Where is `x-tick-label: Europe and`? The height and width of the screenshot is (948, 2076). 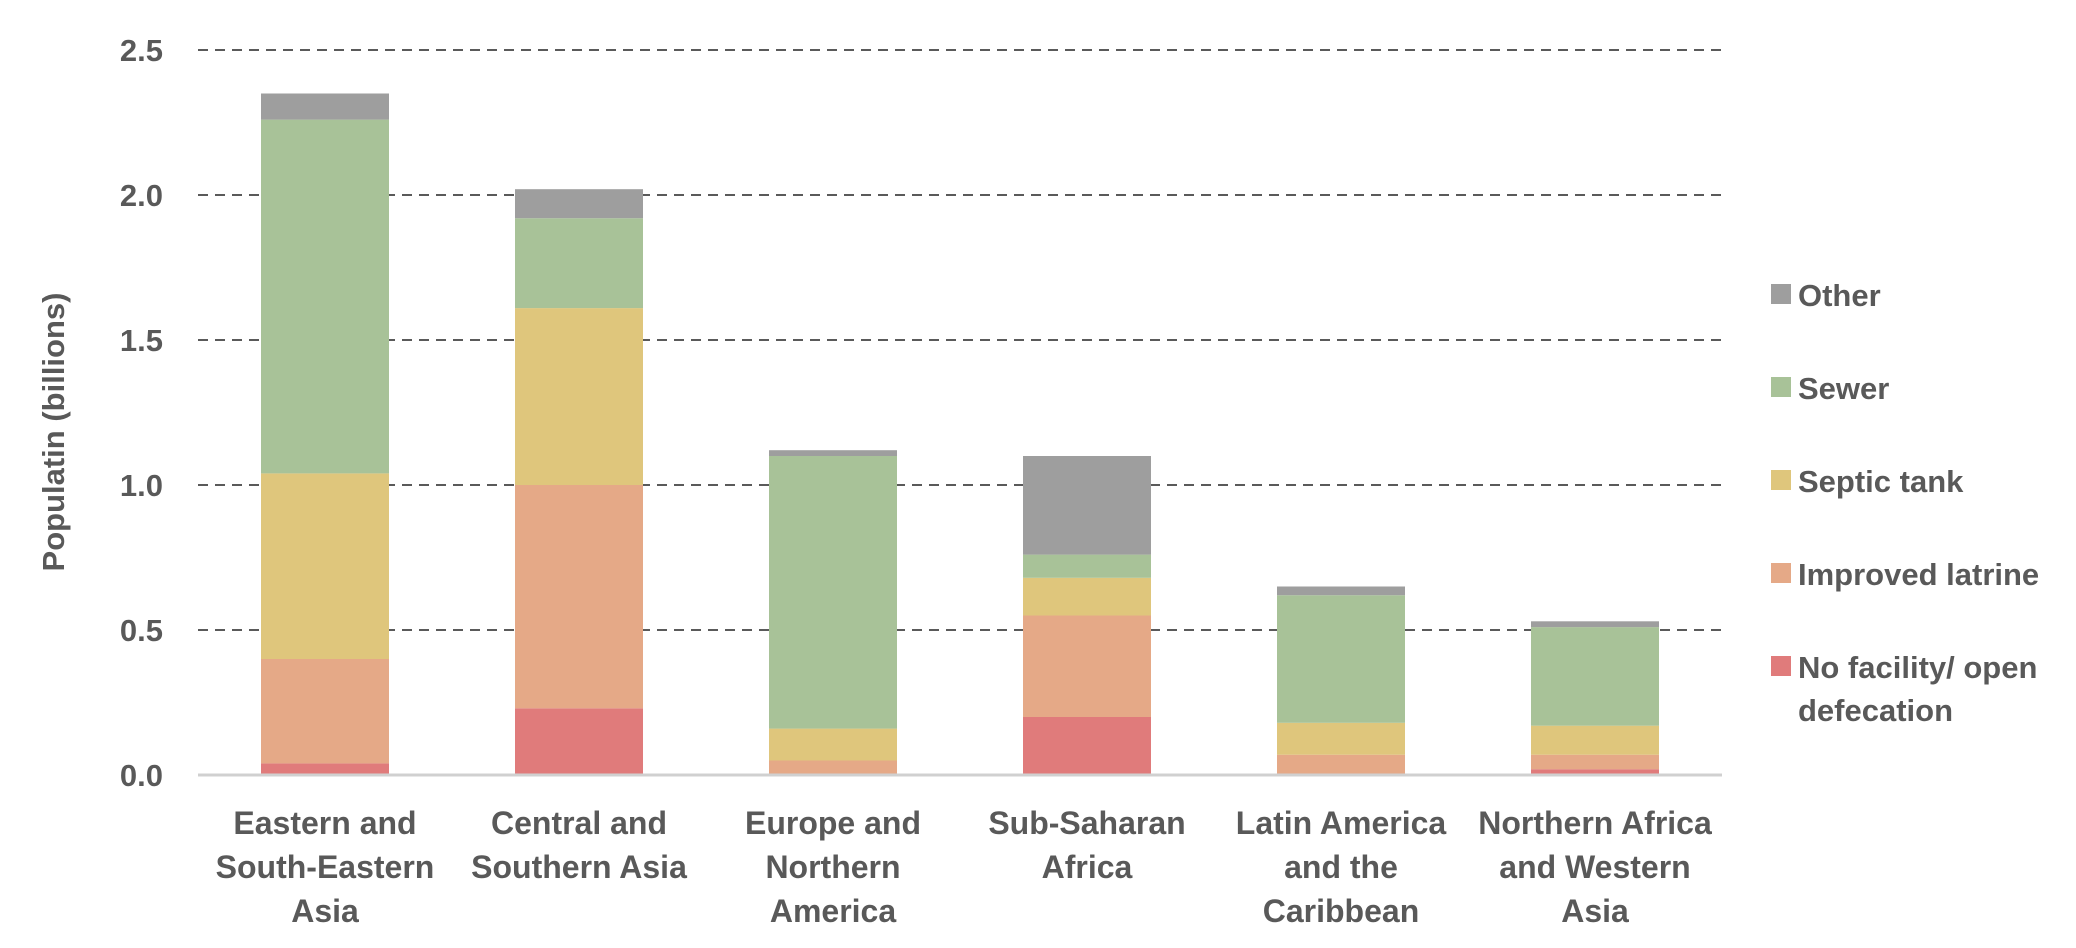
x-tick-label: Europe and is located at coordinates (833, 823).